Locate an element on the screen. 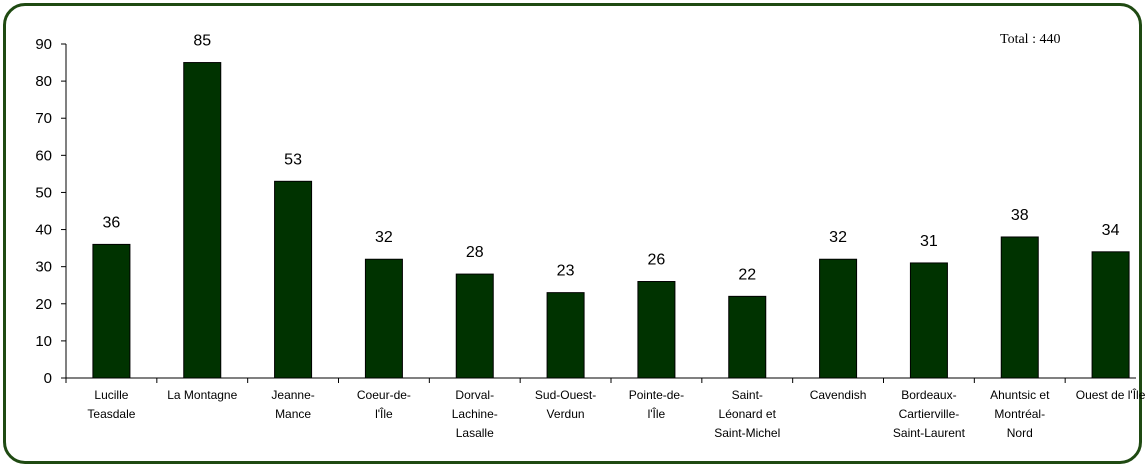 The width and height of the screenshot is (1146, 467). x-tick-label: Dorval-Lachine-Lasalle is located at coordinates (475, 414).